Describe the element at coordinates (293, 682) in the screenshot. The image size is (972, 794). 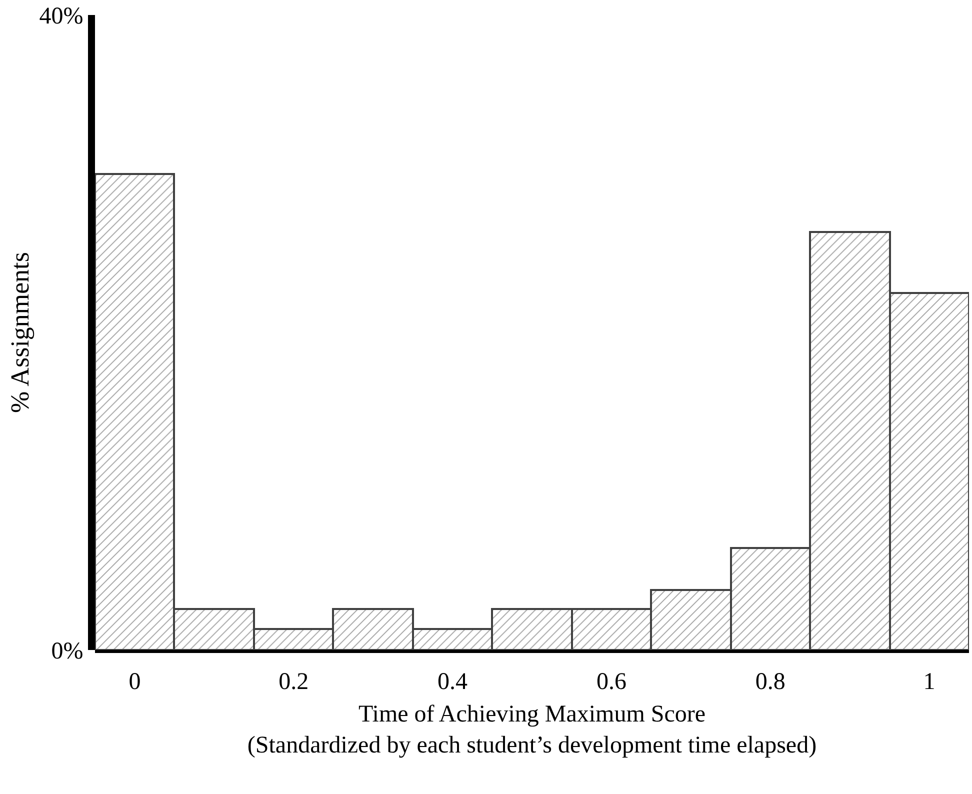
I see `x-tick-label: 0.2` at that location.